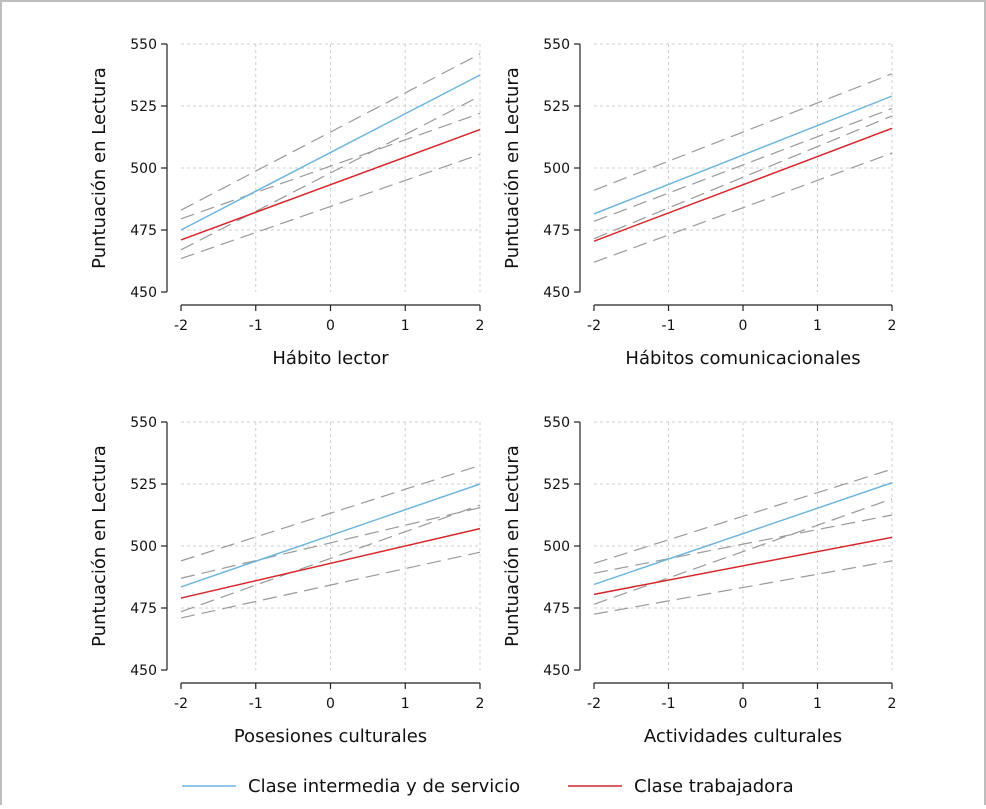 The width and height of the screenshot is (986, 809). Describe the element at coordinates (743, 736) in the screenshot. I see `x-axis-title: Actividades culturales` at that location.